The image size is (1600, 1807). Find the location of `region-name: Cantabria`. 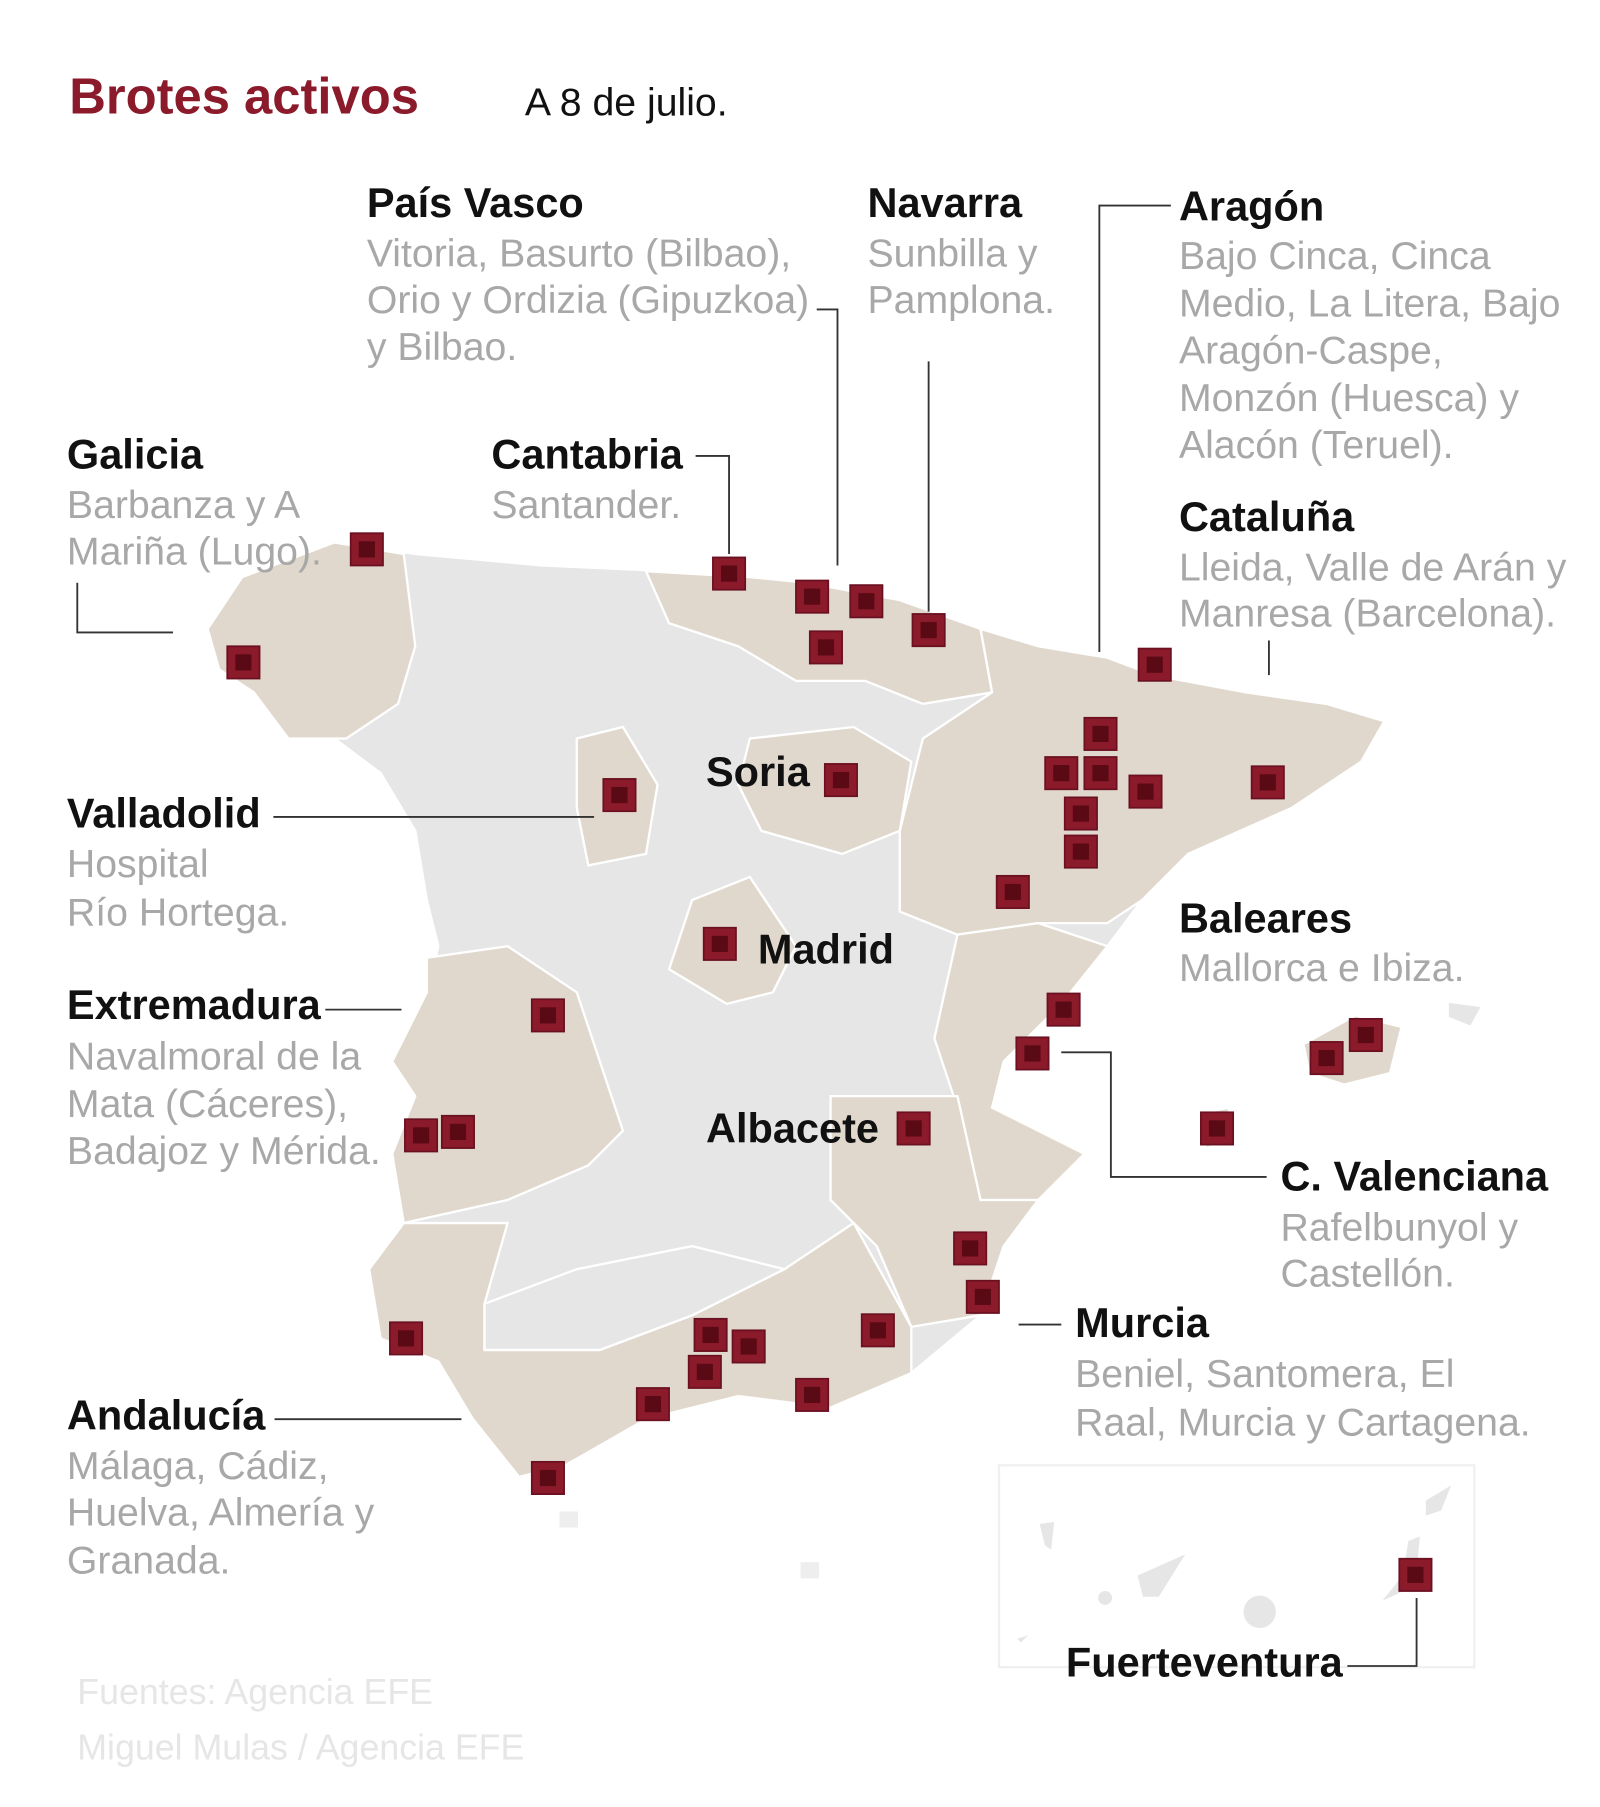

region-name: Cantabria is located at coordinates (587, 454).